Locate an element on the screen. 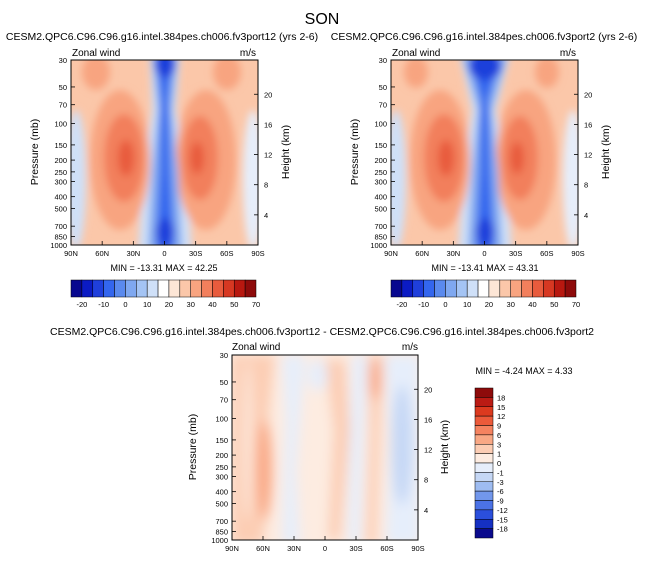 The width and height of the screenshot is (645, 561). panel-3-subtitle-left: Zonal wind is located at coordinates (256, 347).